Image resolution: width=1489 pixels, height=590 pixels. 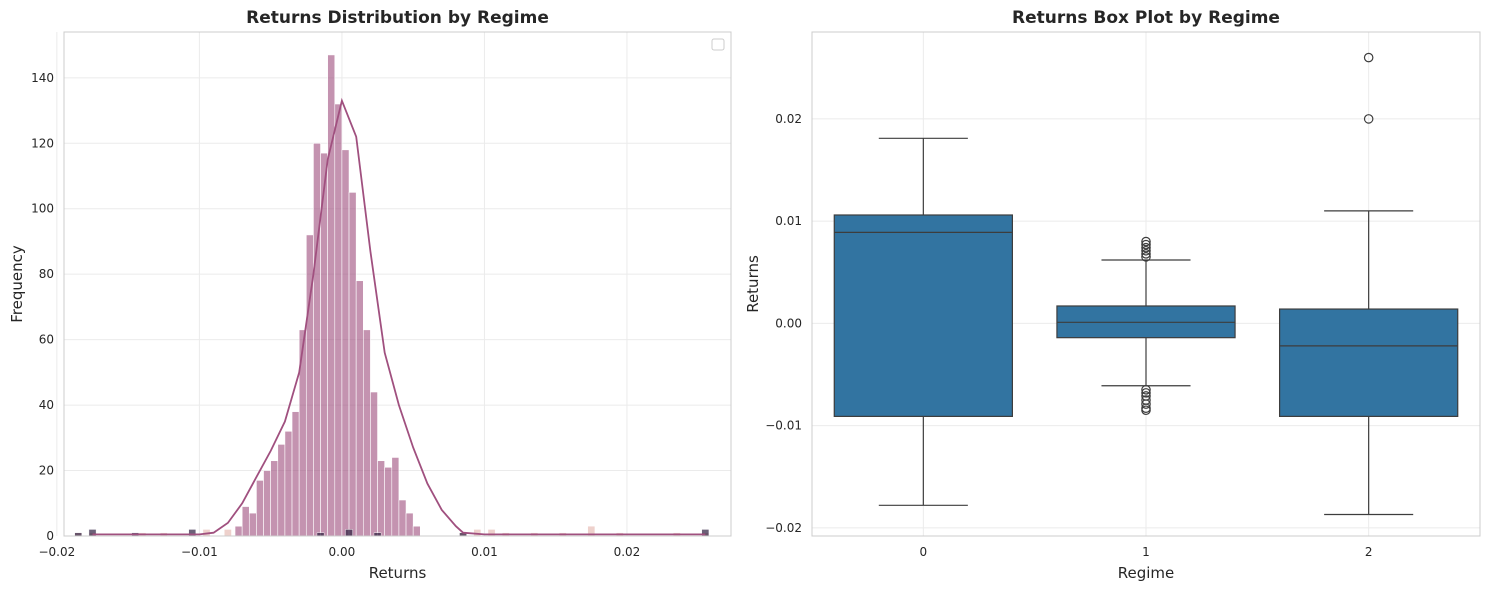 What do you see at coordinates (788, 221) in the screenshot?
I see `y-tick-label: 0.01` at bounding box center [788, 221].